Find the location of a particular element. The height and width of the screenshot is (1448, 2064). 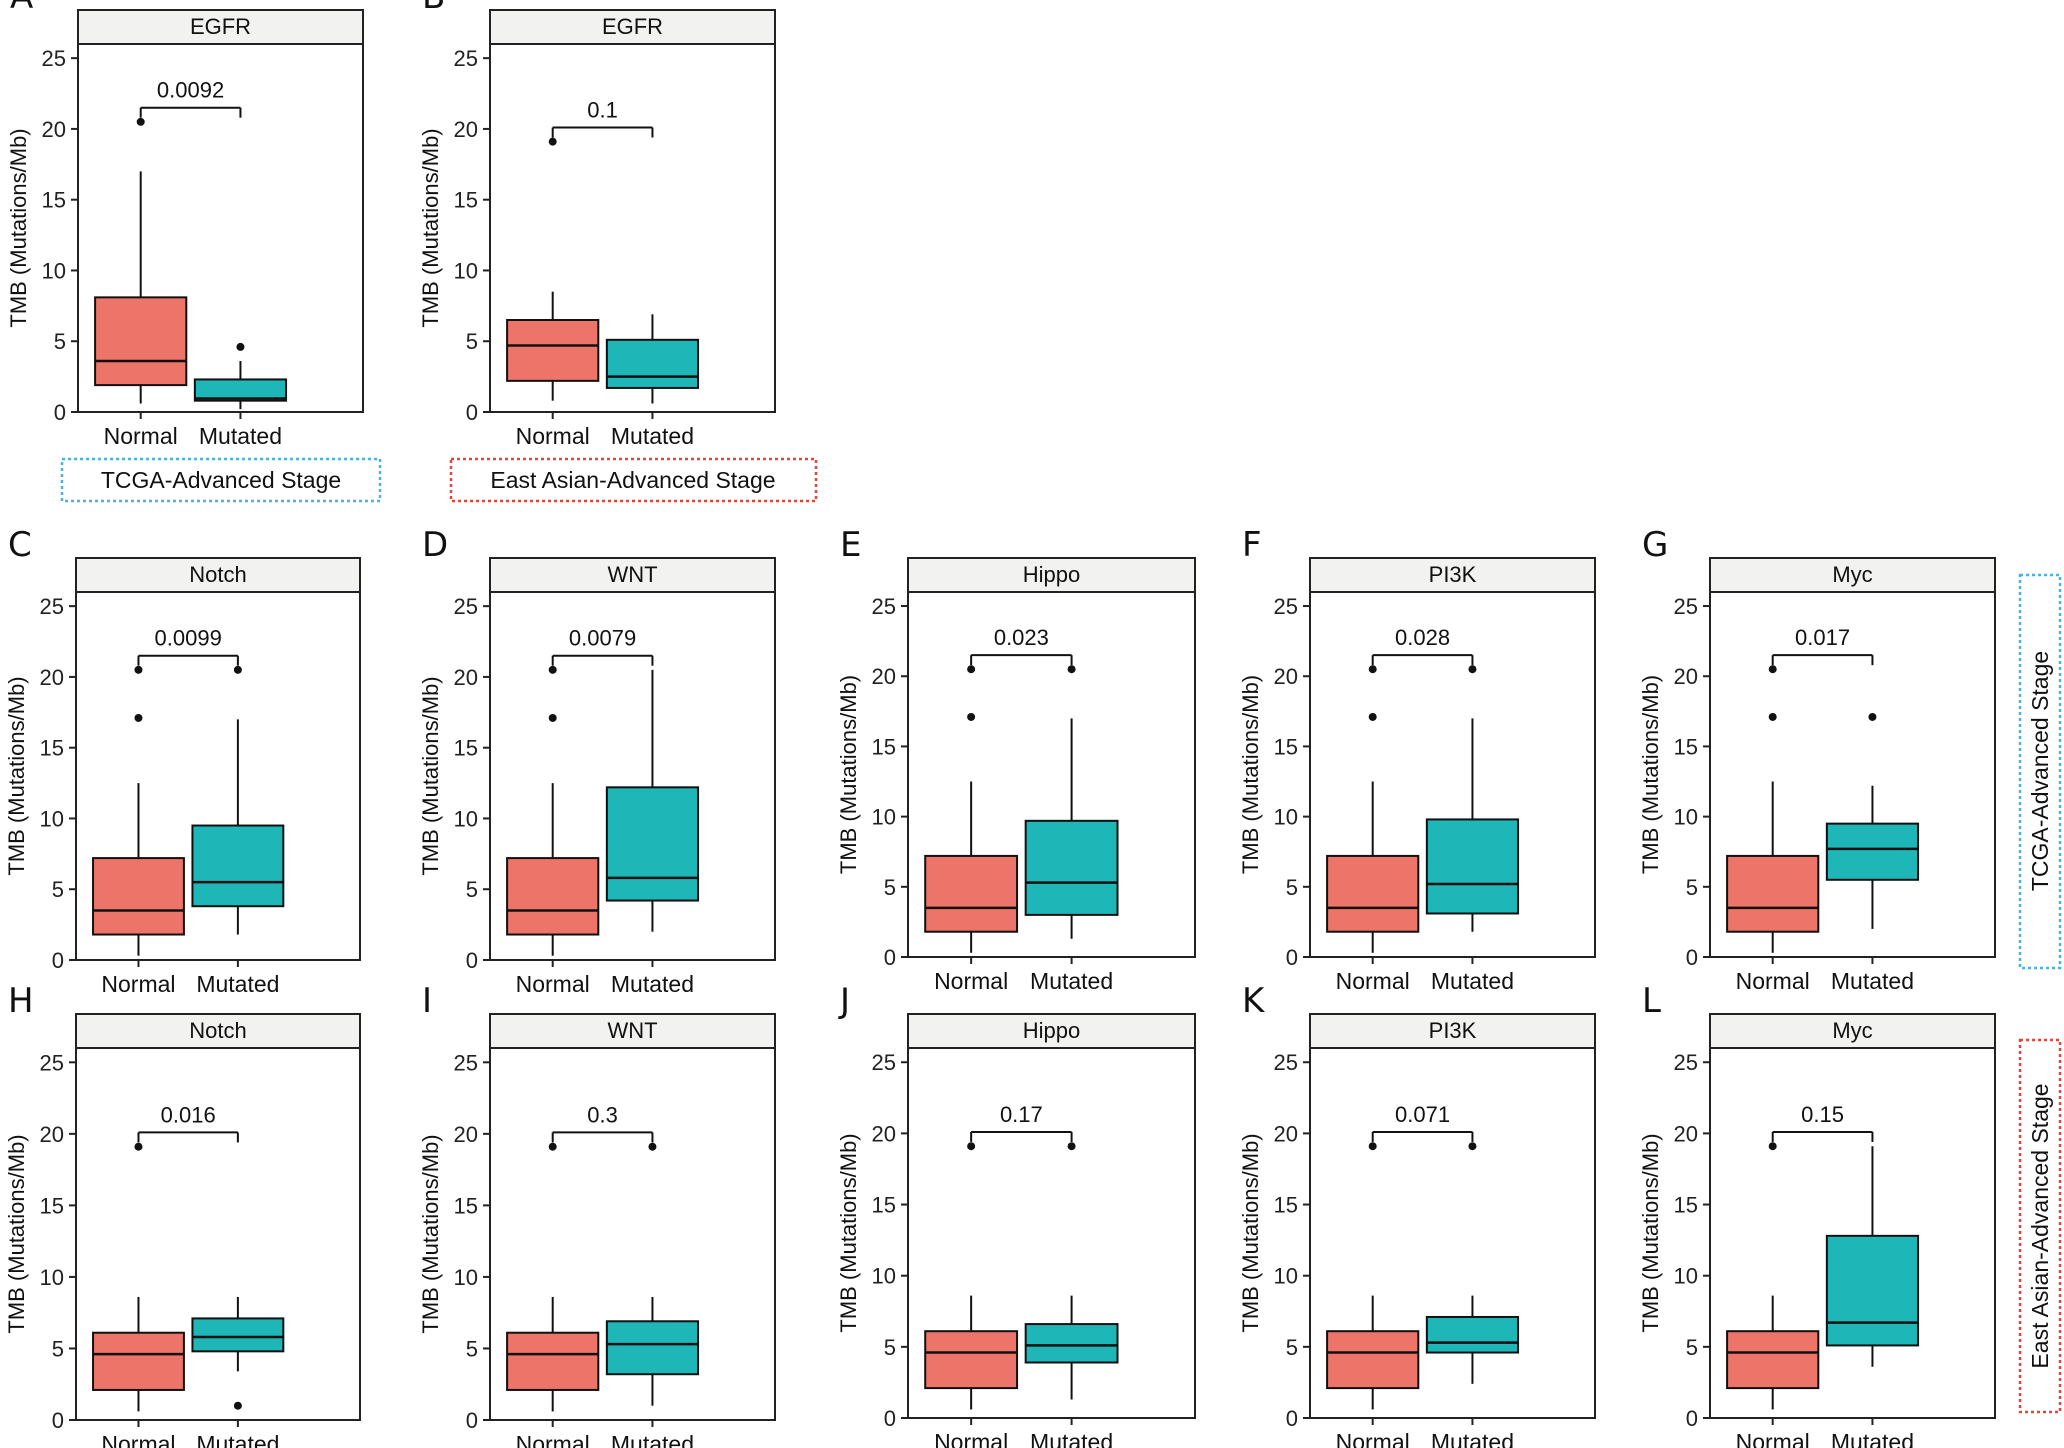

panel-letter: B is located at coordinates (433, 8).